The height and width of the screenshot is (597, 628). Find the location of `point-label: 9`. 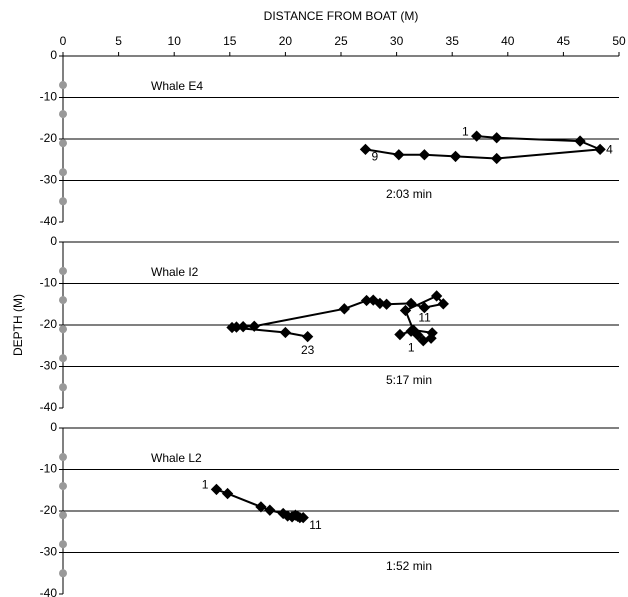

point-label: 9 is located at coordinates (374, 157).